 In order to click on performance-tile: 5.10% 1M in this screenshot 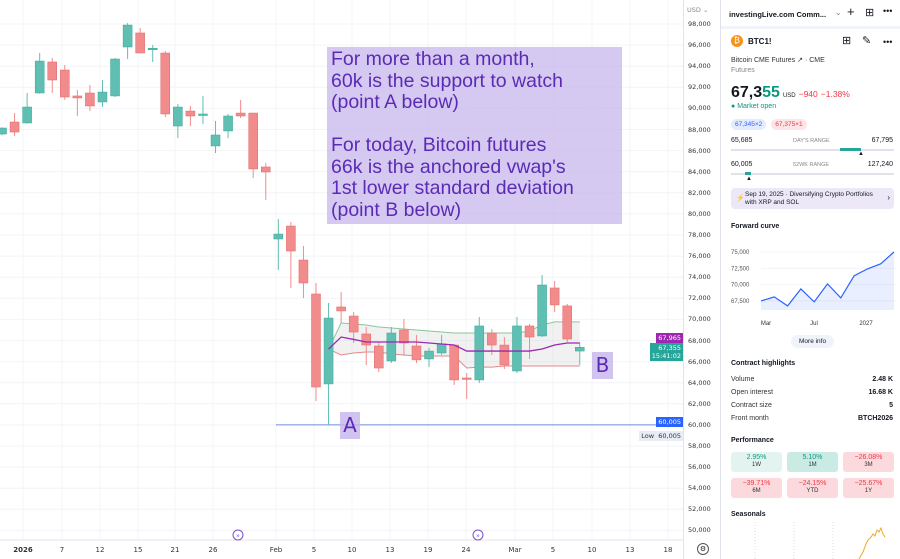, I will do `click(812, 462)`.